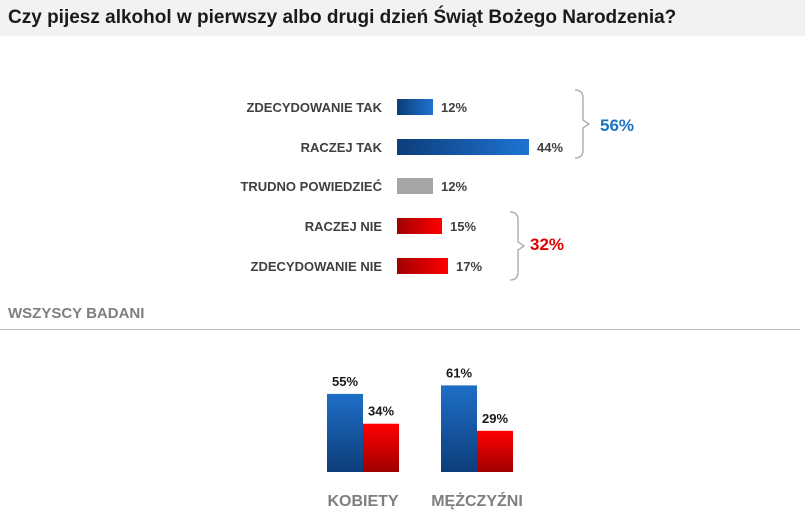 This screenshot has width=805, height=532. Describe the element at coordinates (342, 147) in the screenshot. I see `category-label: RACZEJ TAK` at that location.